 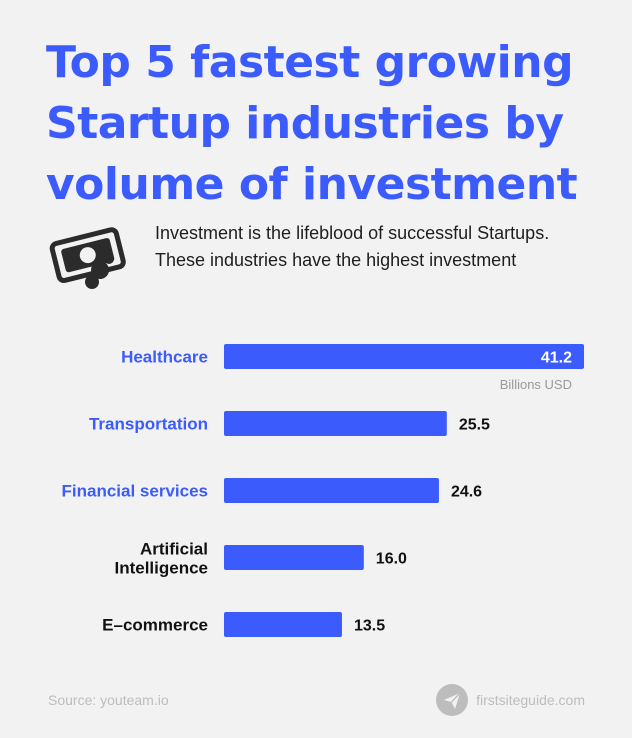 I want to click on money-icon, so click(x=87, y=258).